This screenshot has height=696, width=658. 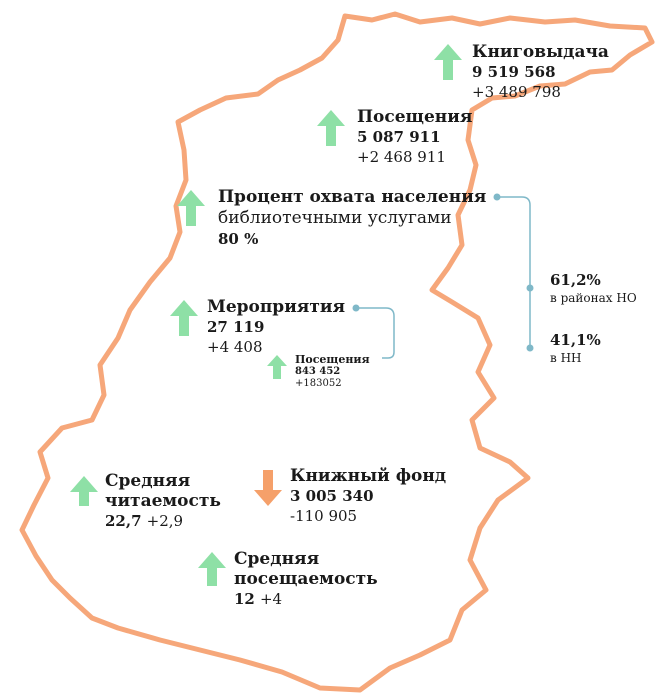 I want to click on stat-change: +4 408, so click(x=235, y=347).